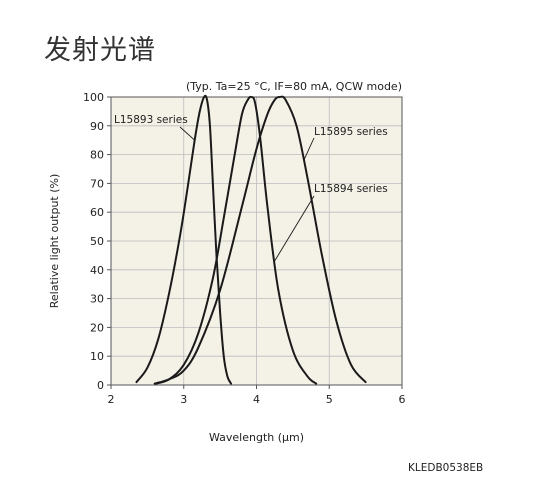  What do you see at coordinates (54, 241) in the screenshot?
I see `y-axis-label: Relative light output (%)` at bounding box center [54, 241].